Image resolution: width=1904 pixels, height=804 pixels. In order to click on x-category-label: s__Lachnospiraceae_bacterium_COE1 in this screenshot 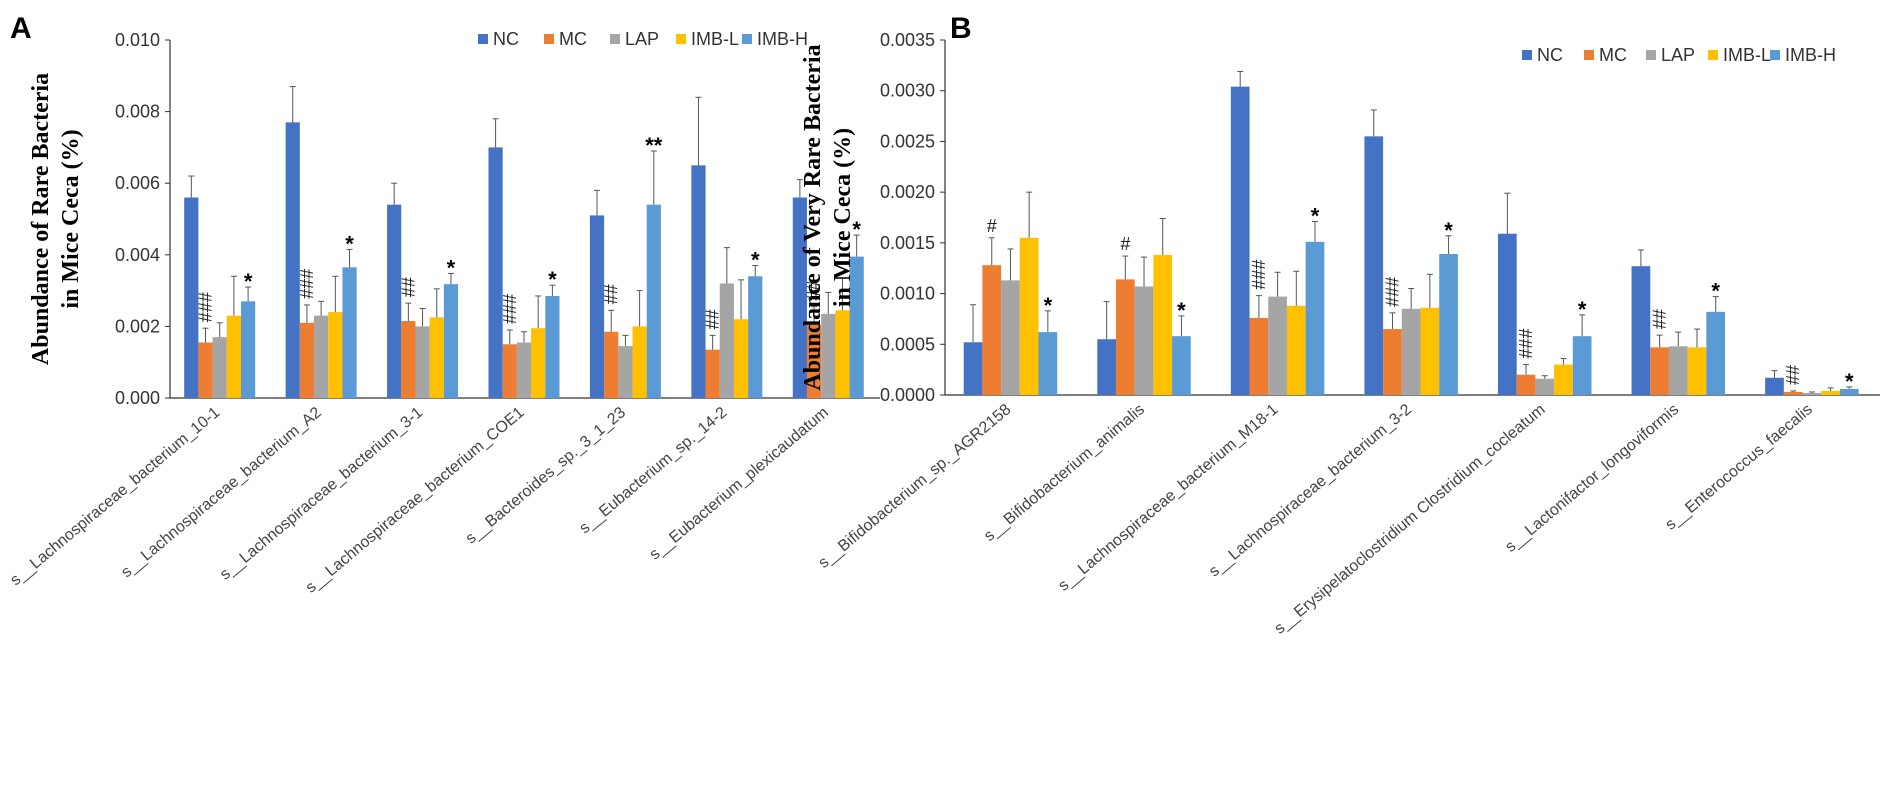, I will do `click(415, 500)`.